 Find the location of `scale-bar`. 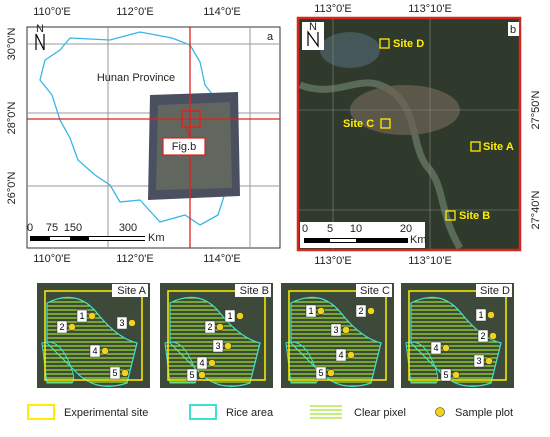

scale-bar is located at coordinates (356, 240).